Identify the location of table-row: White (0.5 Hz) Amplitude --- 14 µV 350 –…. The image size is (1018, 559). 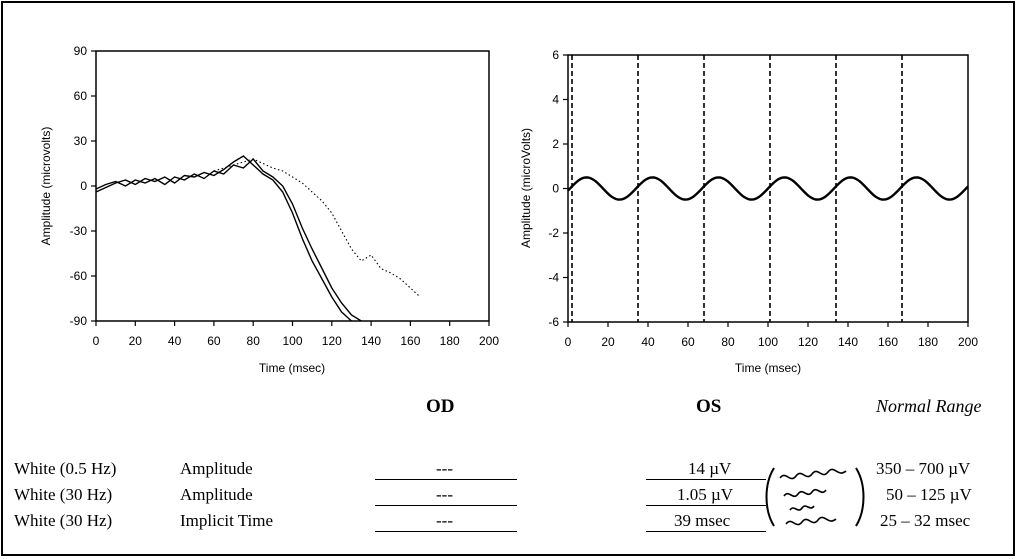
(509, 470).